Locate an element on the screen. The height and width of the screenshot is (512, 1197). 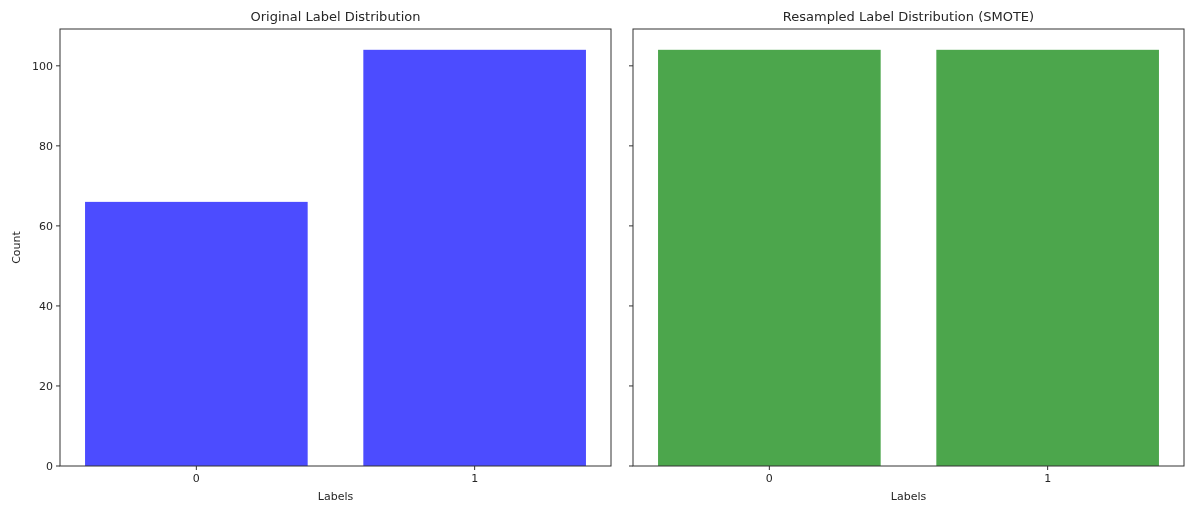
y-tick-label: 0 is located at coordinates (49, 466).